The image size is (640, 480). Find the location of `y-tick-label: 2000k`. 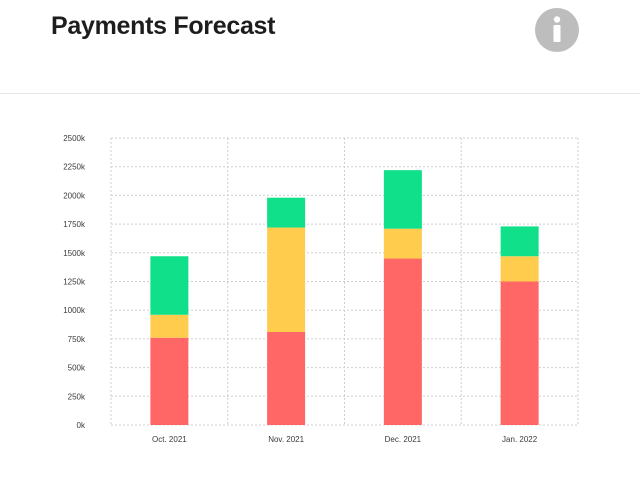

y-tick-label: 2000k is located at coordinates (74, 195).